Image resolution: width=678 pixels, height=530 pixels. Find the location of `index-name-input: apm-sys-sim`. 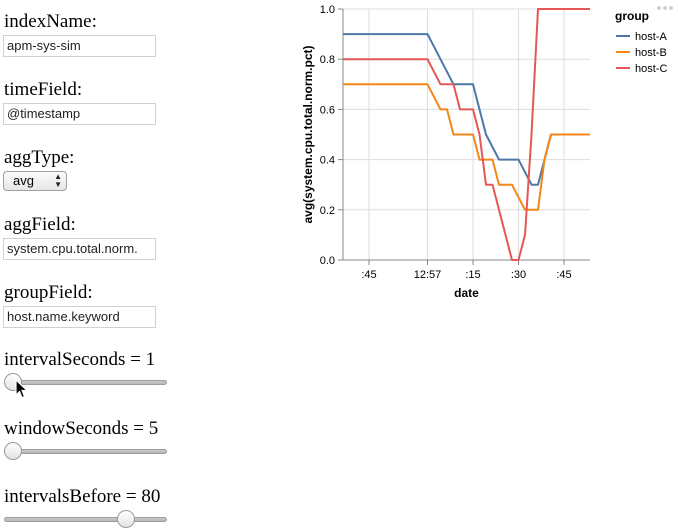

index-name-input: apm-sys-sim is located at coordinates (79, 46).